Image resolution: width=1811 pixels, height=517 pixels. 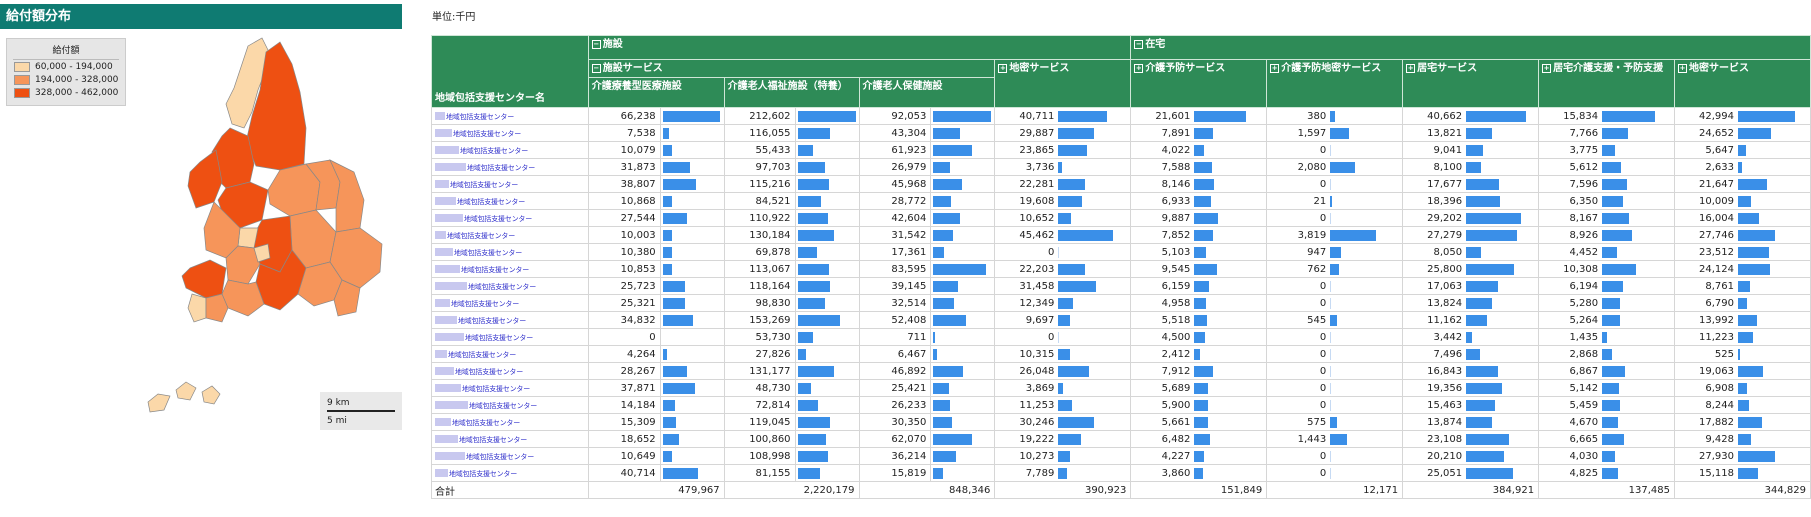 What do you see at coordinates (624, 473) in the screenshot?
I see `cell-value: 40,714` at bounding box center [624, 473].